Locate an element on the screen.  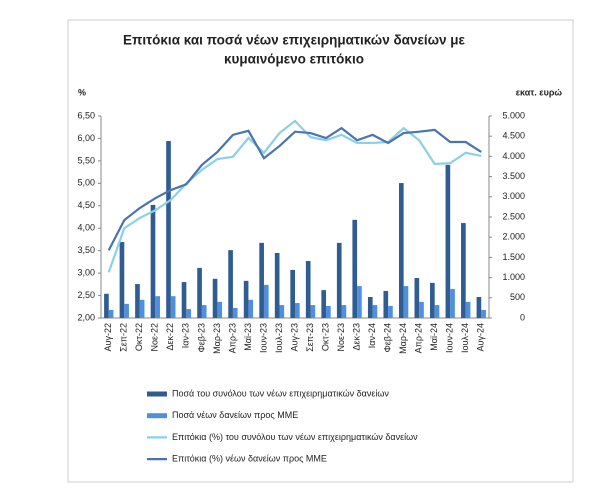
x-tick-label: Ιουν-24 is located at coordinates (450, 338).